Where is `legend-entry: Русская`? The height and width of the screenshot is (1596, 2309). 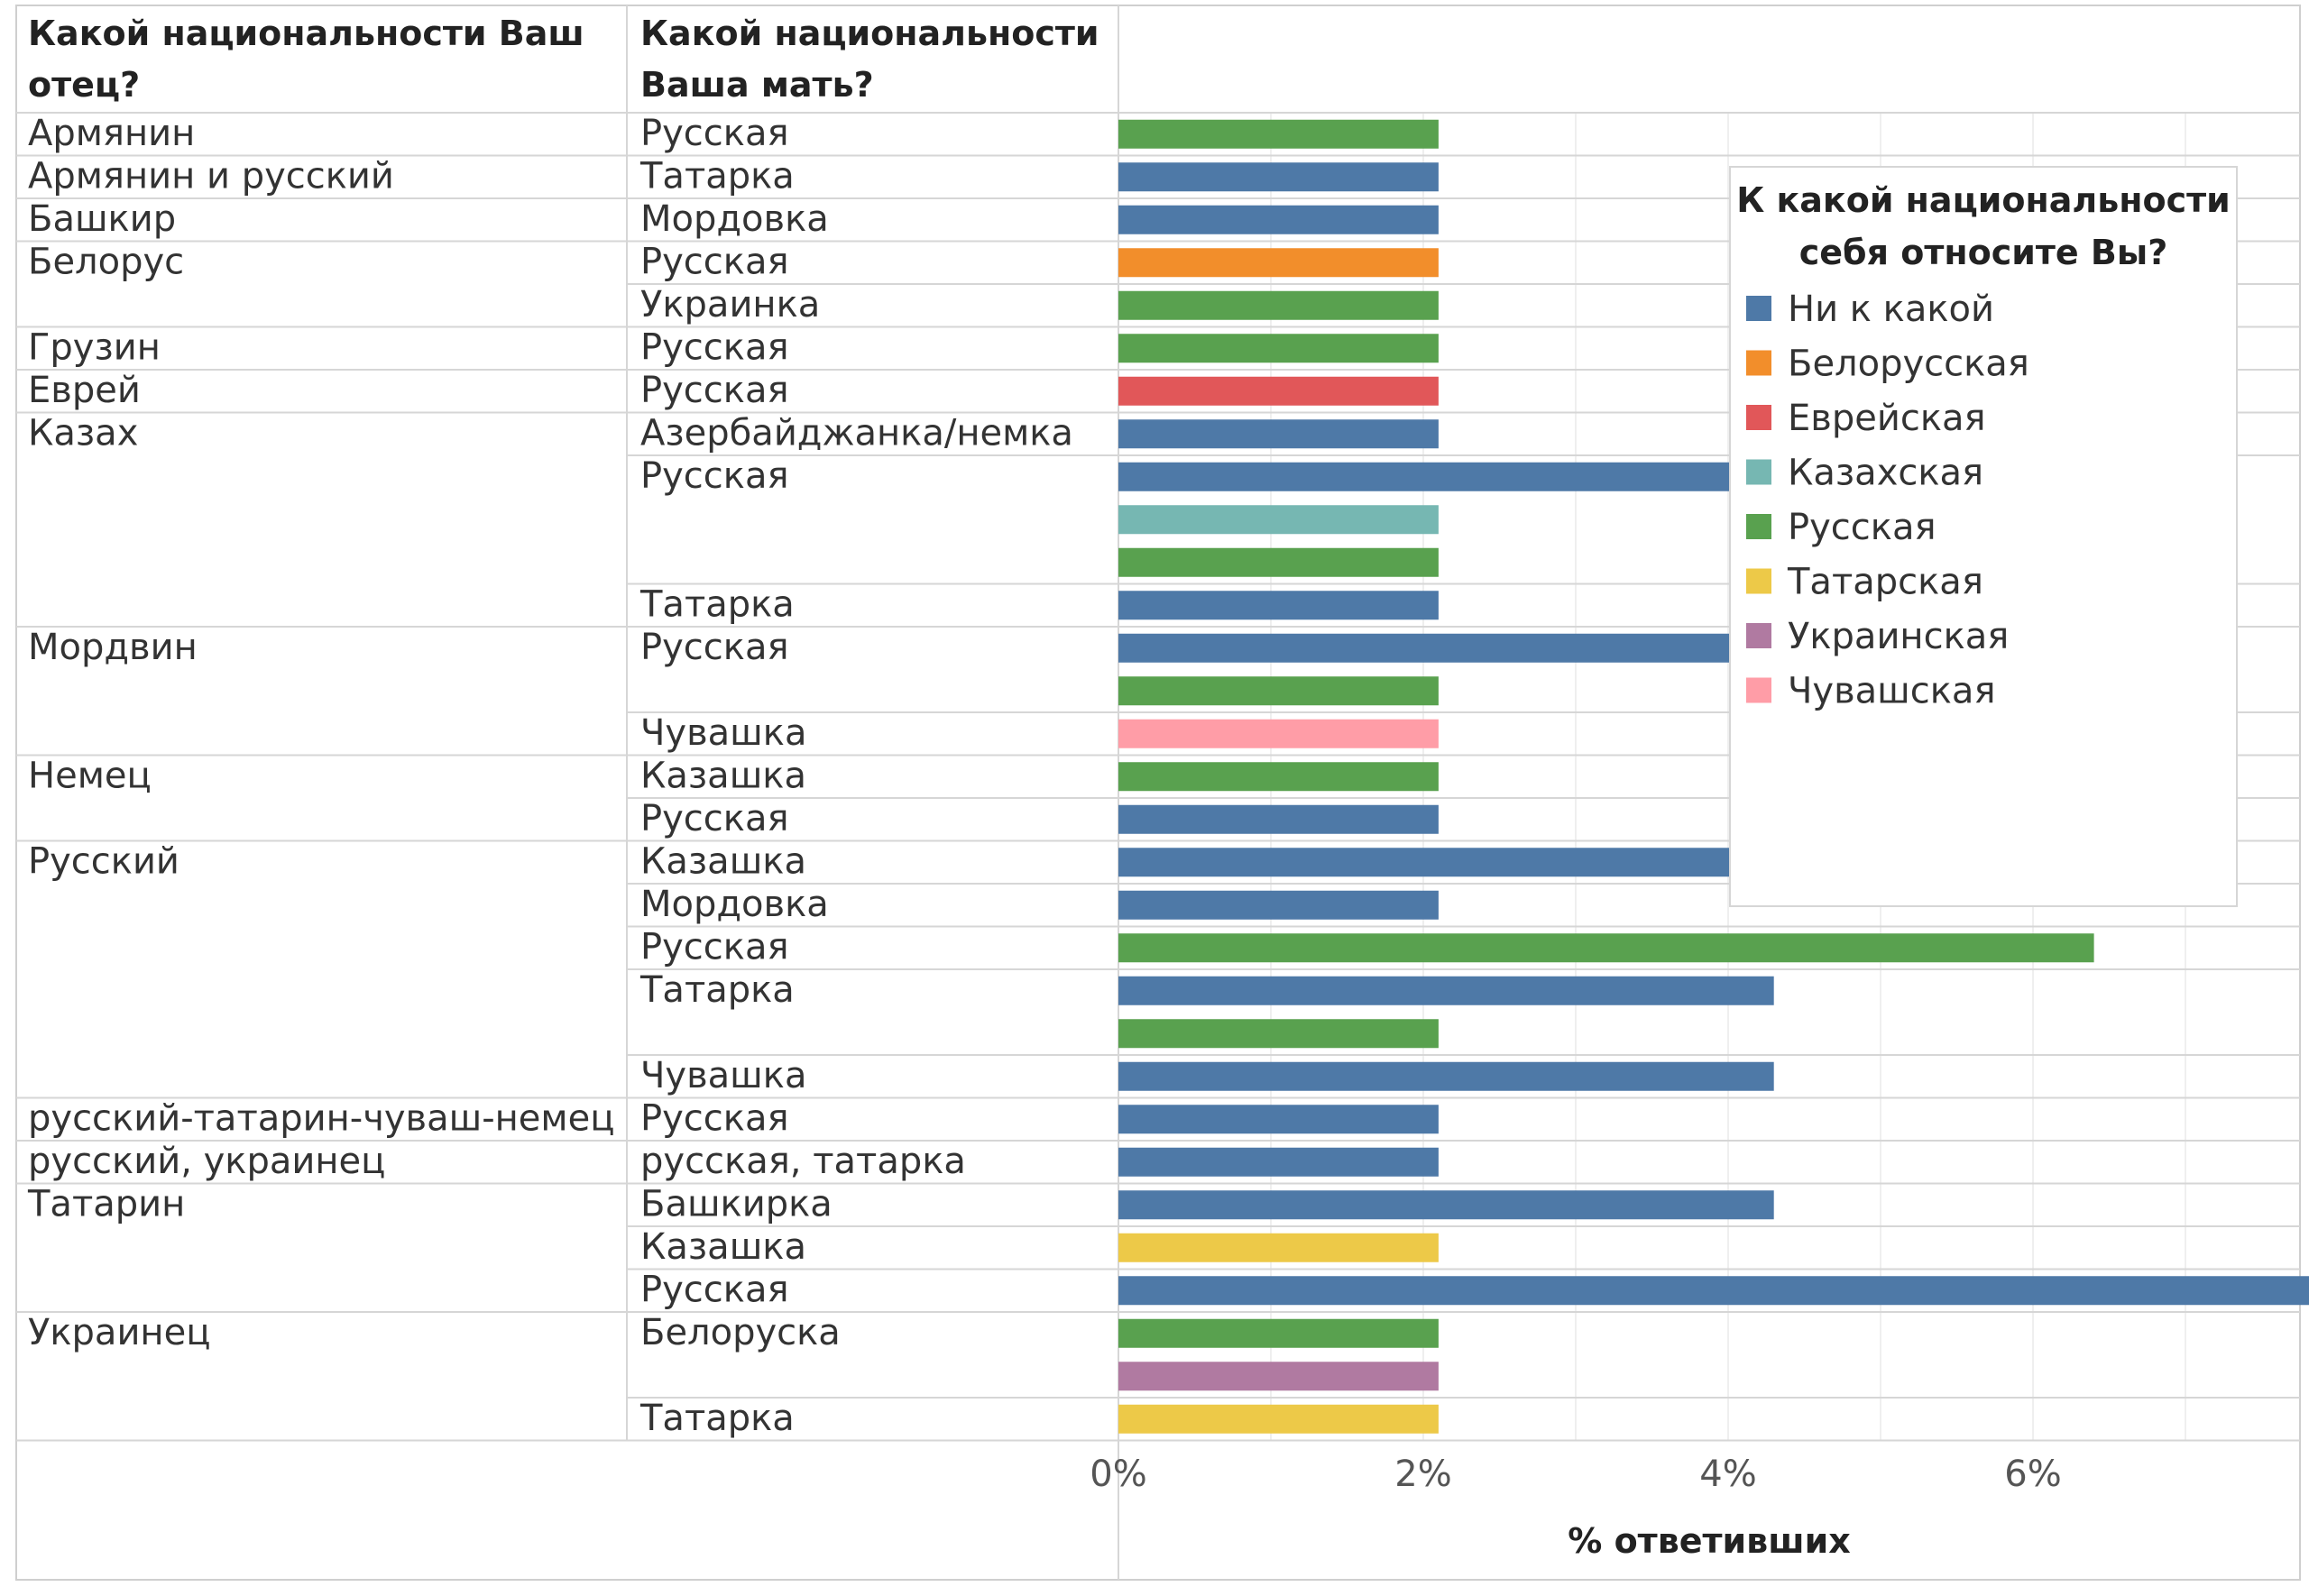 legend-entry: Русская is located at coordinates (1862, 527).